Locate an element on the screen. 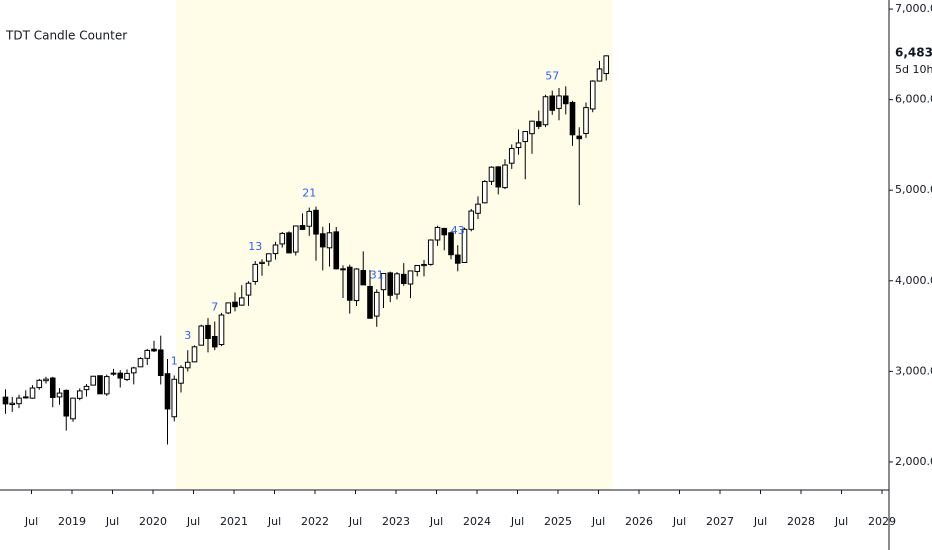  x-tick-label: 2023 is located at coordinates (396, 521).